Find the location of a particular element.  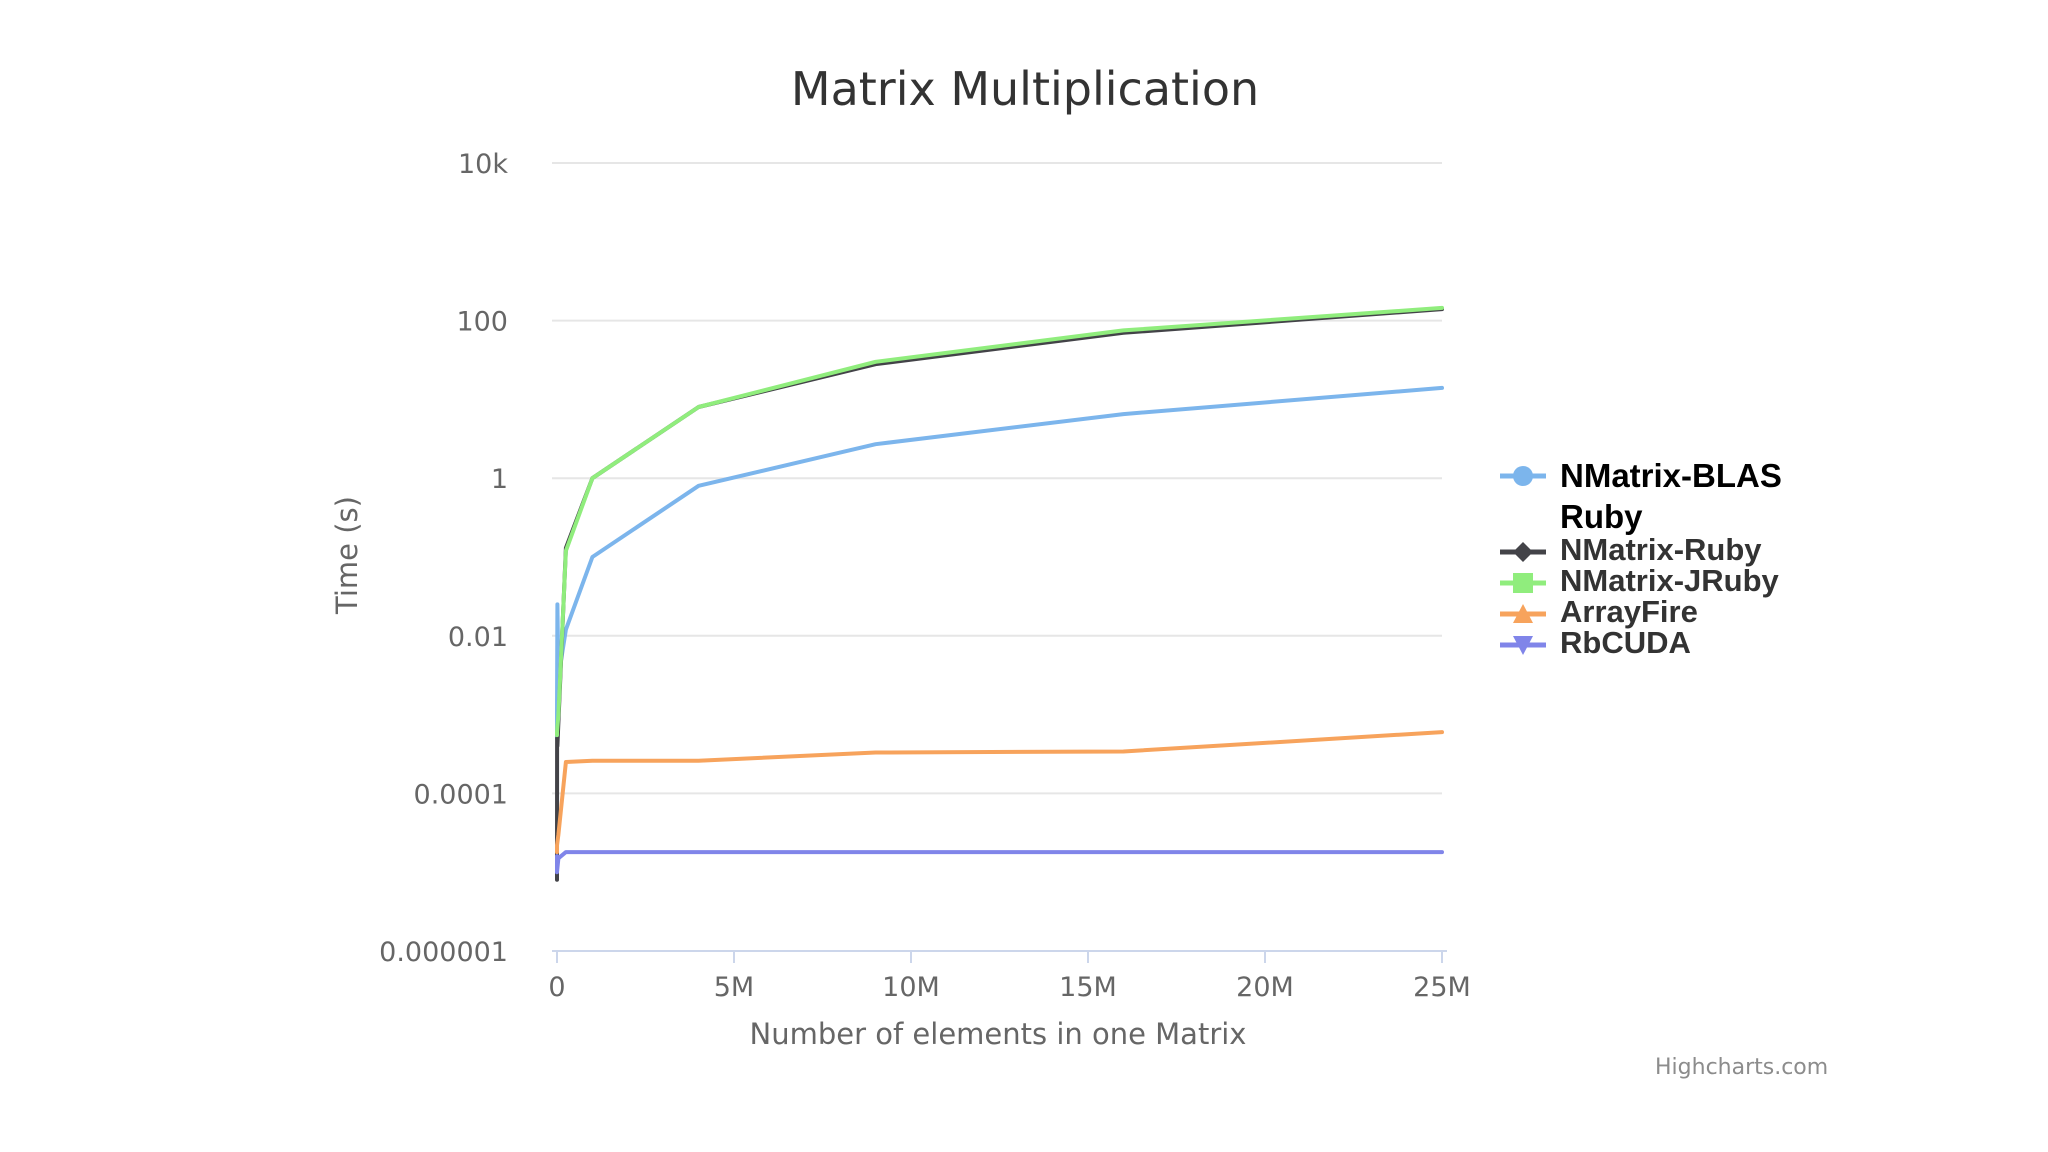

x-tick-label: 0 is located at coordinates (556, 987).